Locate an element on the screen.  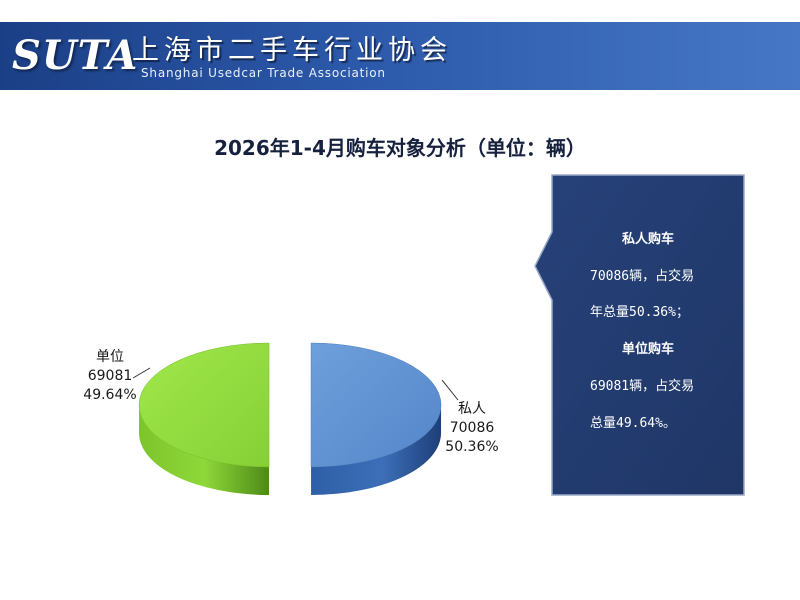
org-name-en: Shanghai Usedcar Trade Association is located at coordinates (263, 73).